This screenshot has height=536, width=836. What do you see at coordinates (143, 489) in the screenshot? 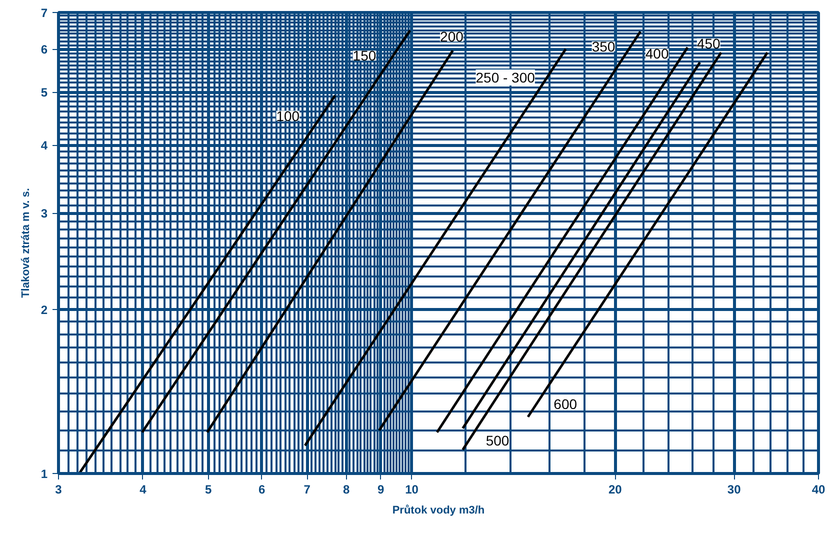
I see `x-tick-label: 4` at bounding box center [143, 489].